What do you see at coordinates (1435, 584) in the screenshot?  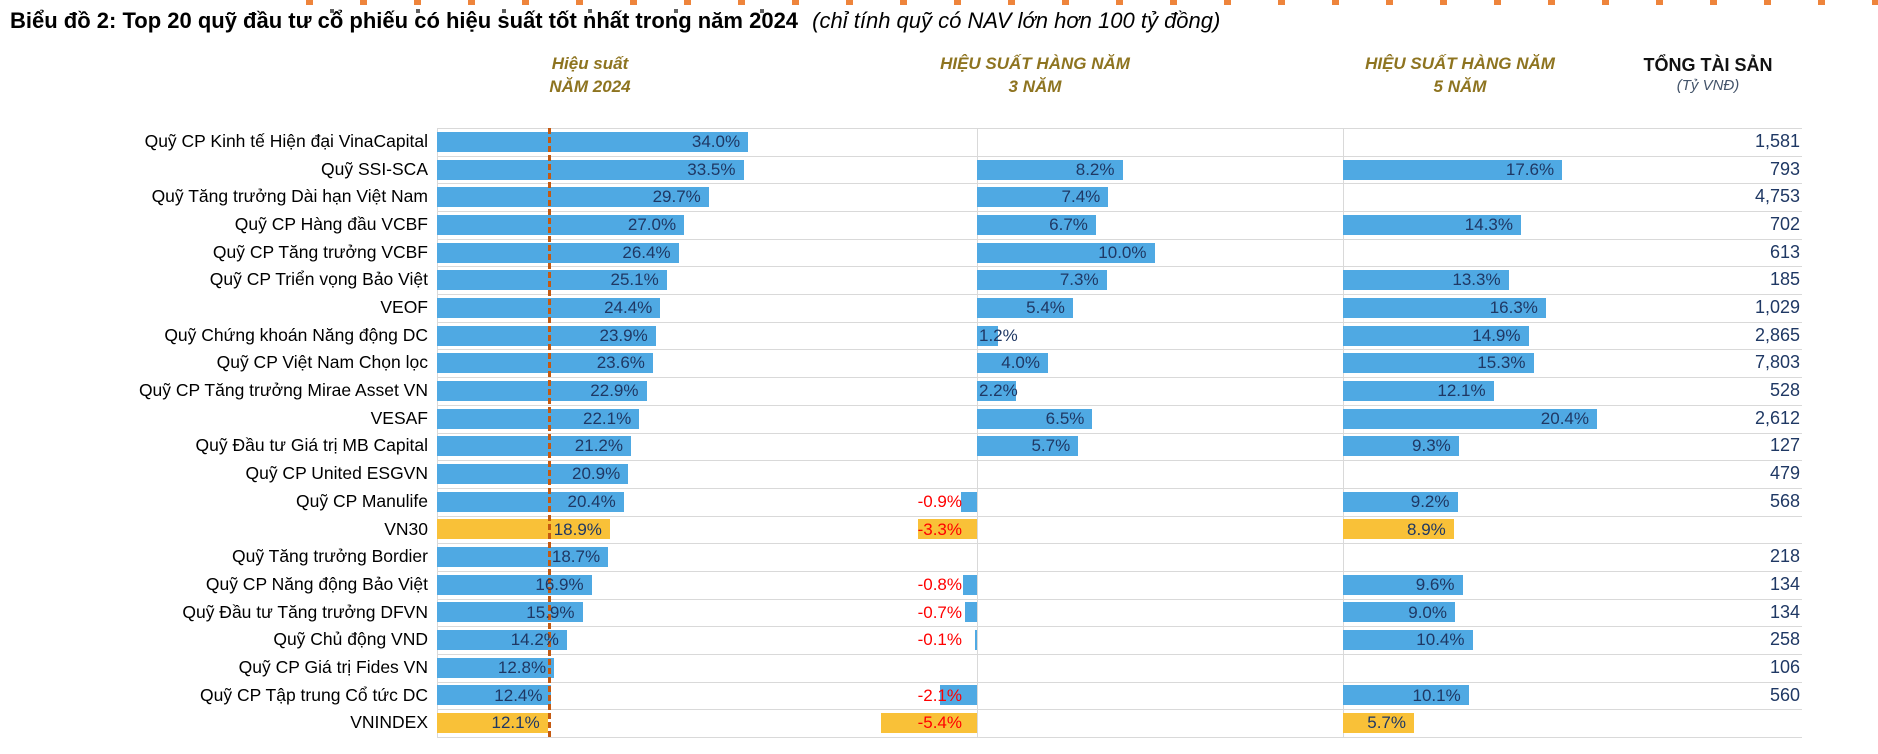 I see `value-label-perf_5y: 9.6%` at bounding box center [1435, 584].